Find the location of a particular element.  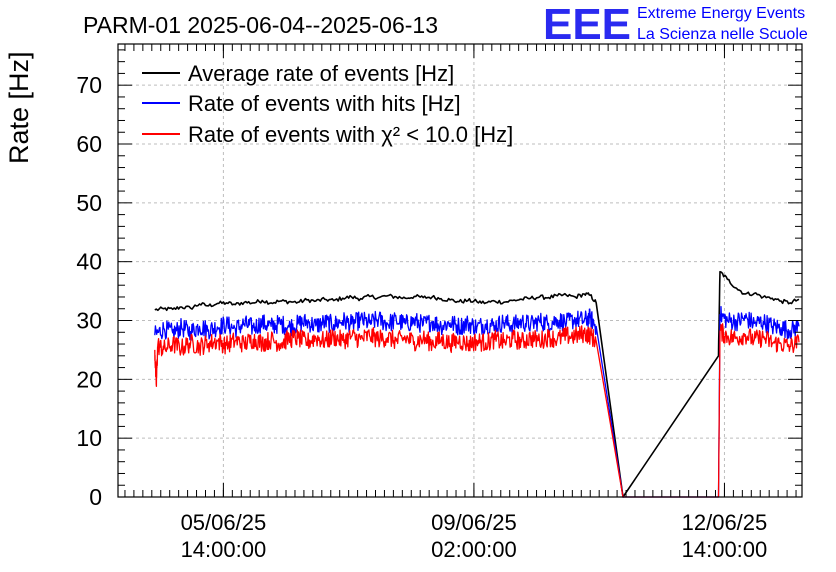

chart-title: PARM-01 2025-06-04--2025-06-13 is located at coordinates (260, 25).